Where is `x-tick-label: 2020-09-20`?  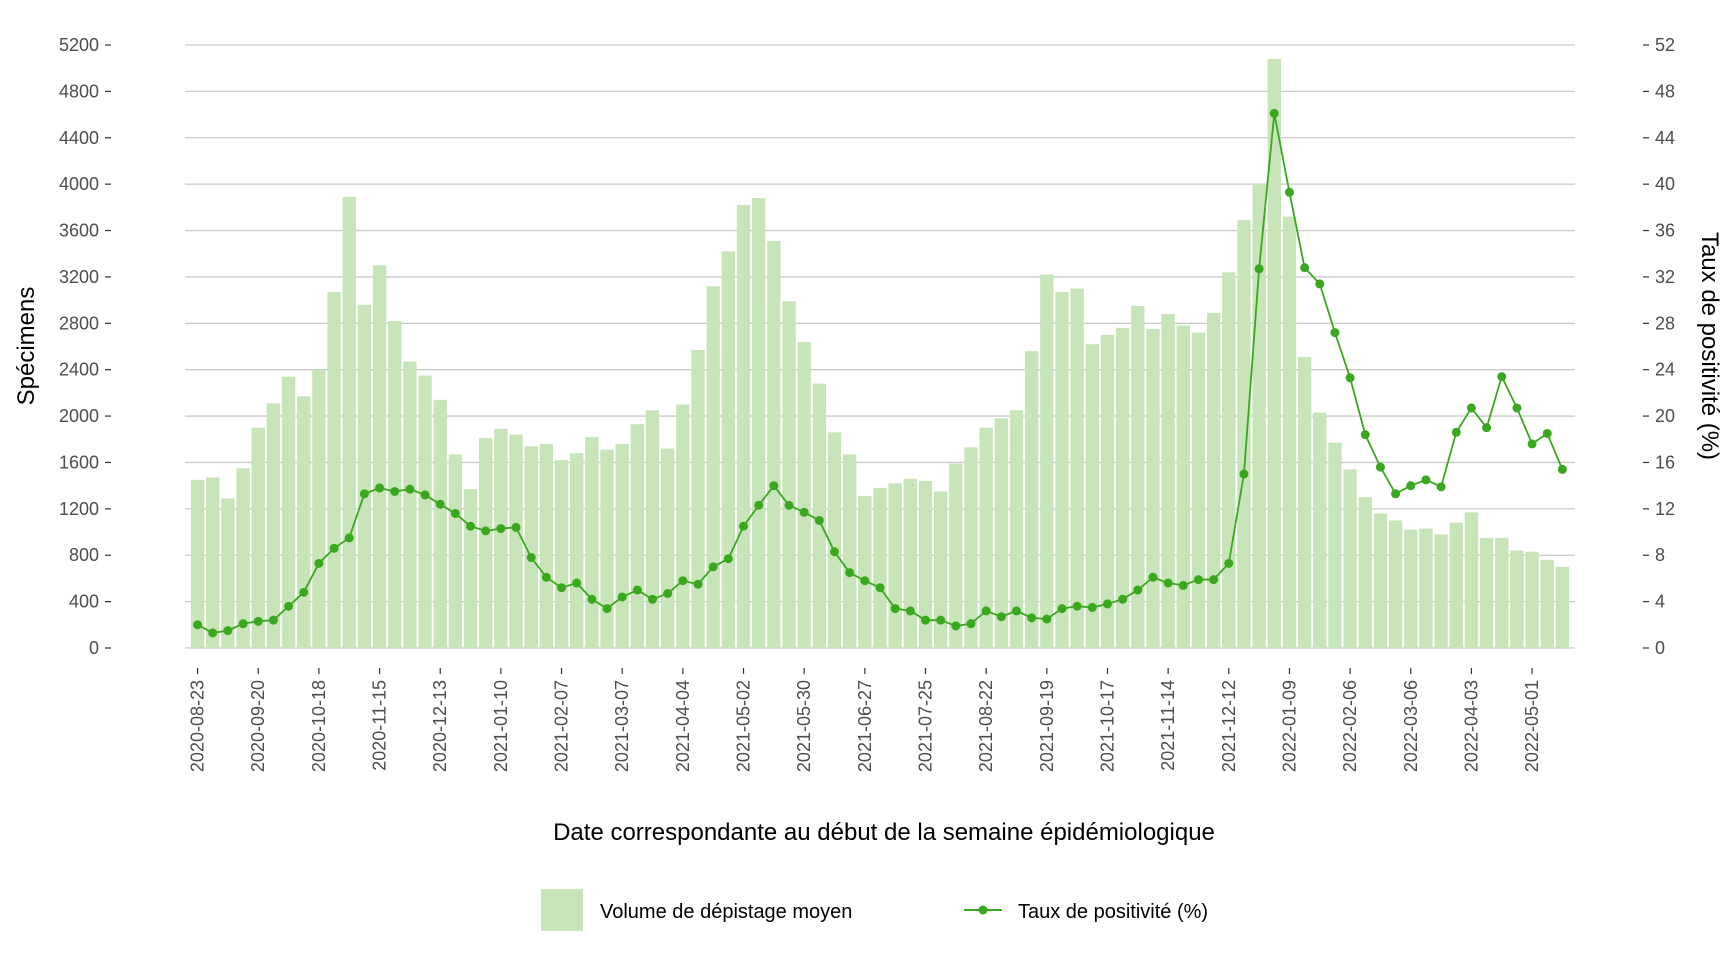 x-tick-label: 2020-09-20 is located at coordinates (258, 726).